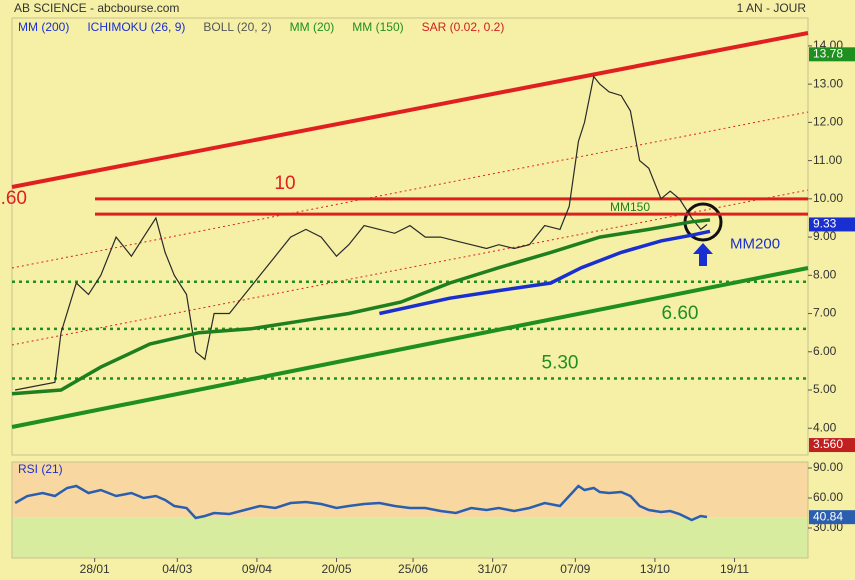 Image resolution: width=855 pixels, height=580 pixels. What do you see at coordinates (630, 207) in the screenshot?
I see `series-label: MM150` at bounding box center [630, 207].